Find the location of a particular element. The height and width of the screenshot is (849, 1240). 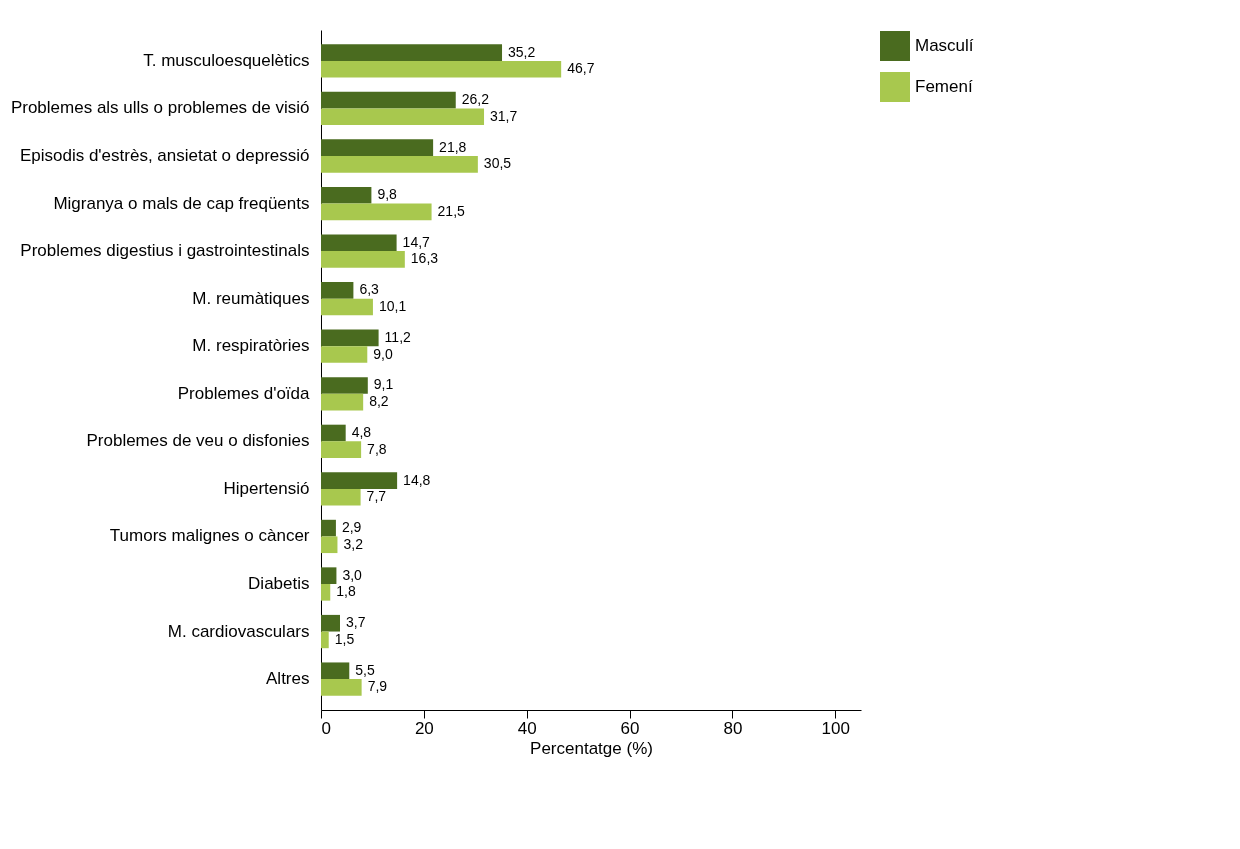

data-label: 46,7 is located at coordinates (581, 68).